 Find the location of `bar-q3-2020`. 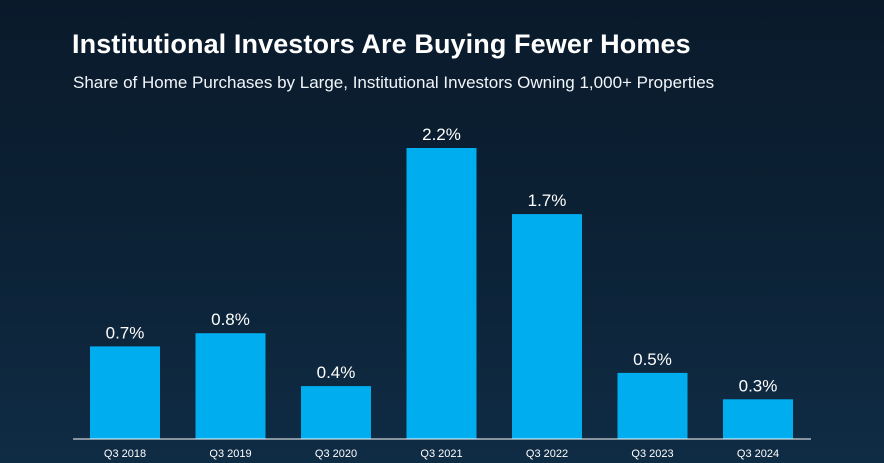

bar-q3-2020 is located at coordinates (336, 412).